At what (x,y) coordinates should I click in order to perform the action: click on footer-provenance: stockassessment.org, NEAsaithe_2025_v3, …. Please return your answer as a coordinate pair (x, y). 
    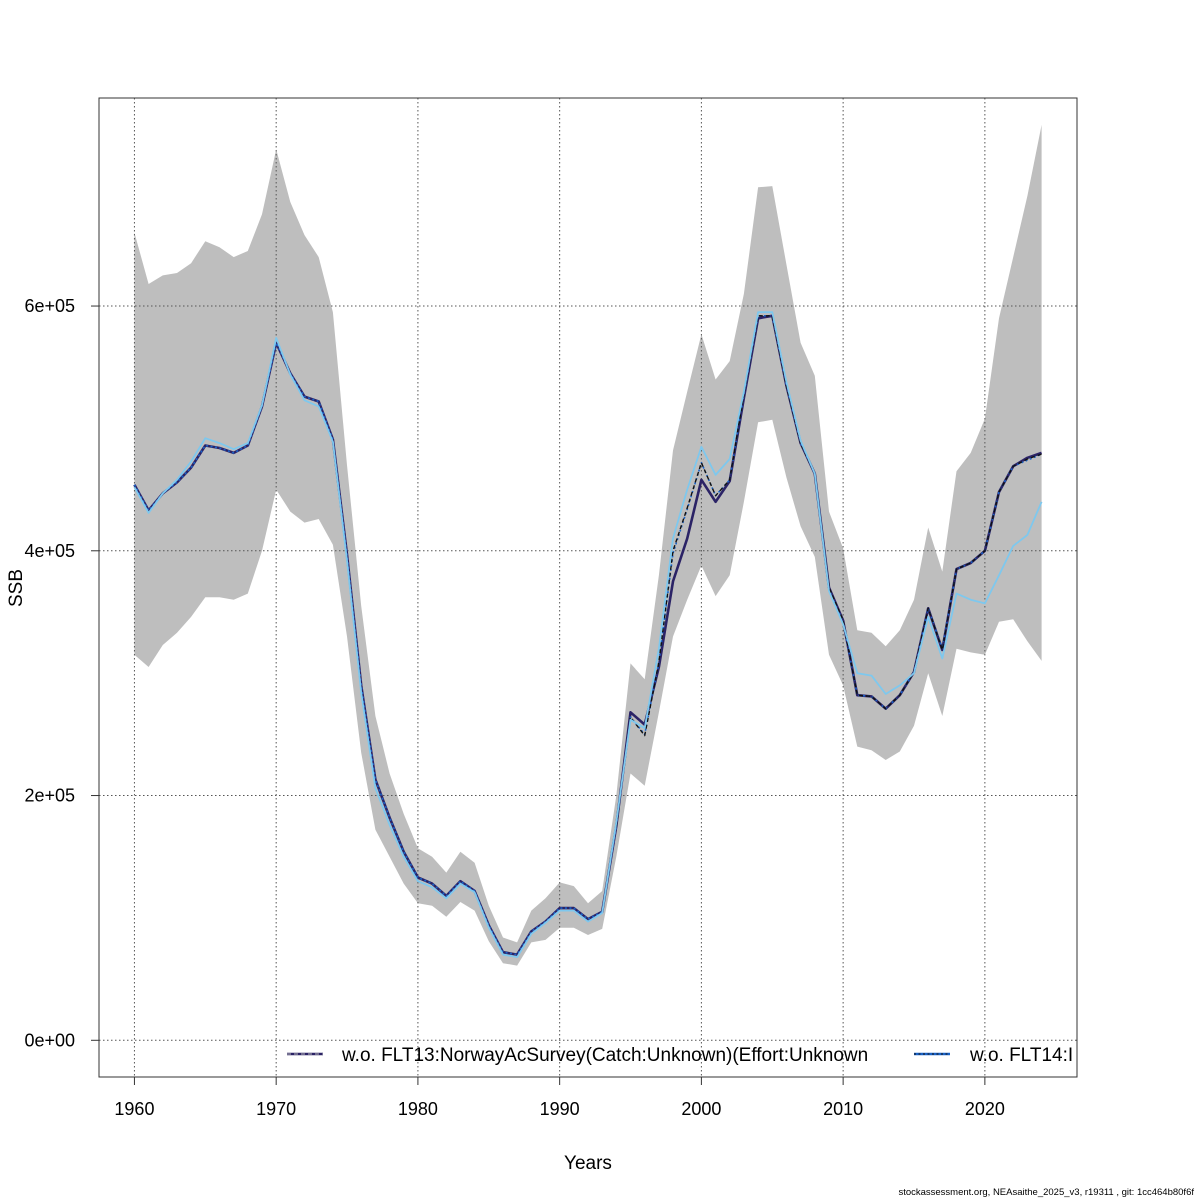
    Looking at the image, I should click on (1046, 1192).